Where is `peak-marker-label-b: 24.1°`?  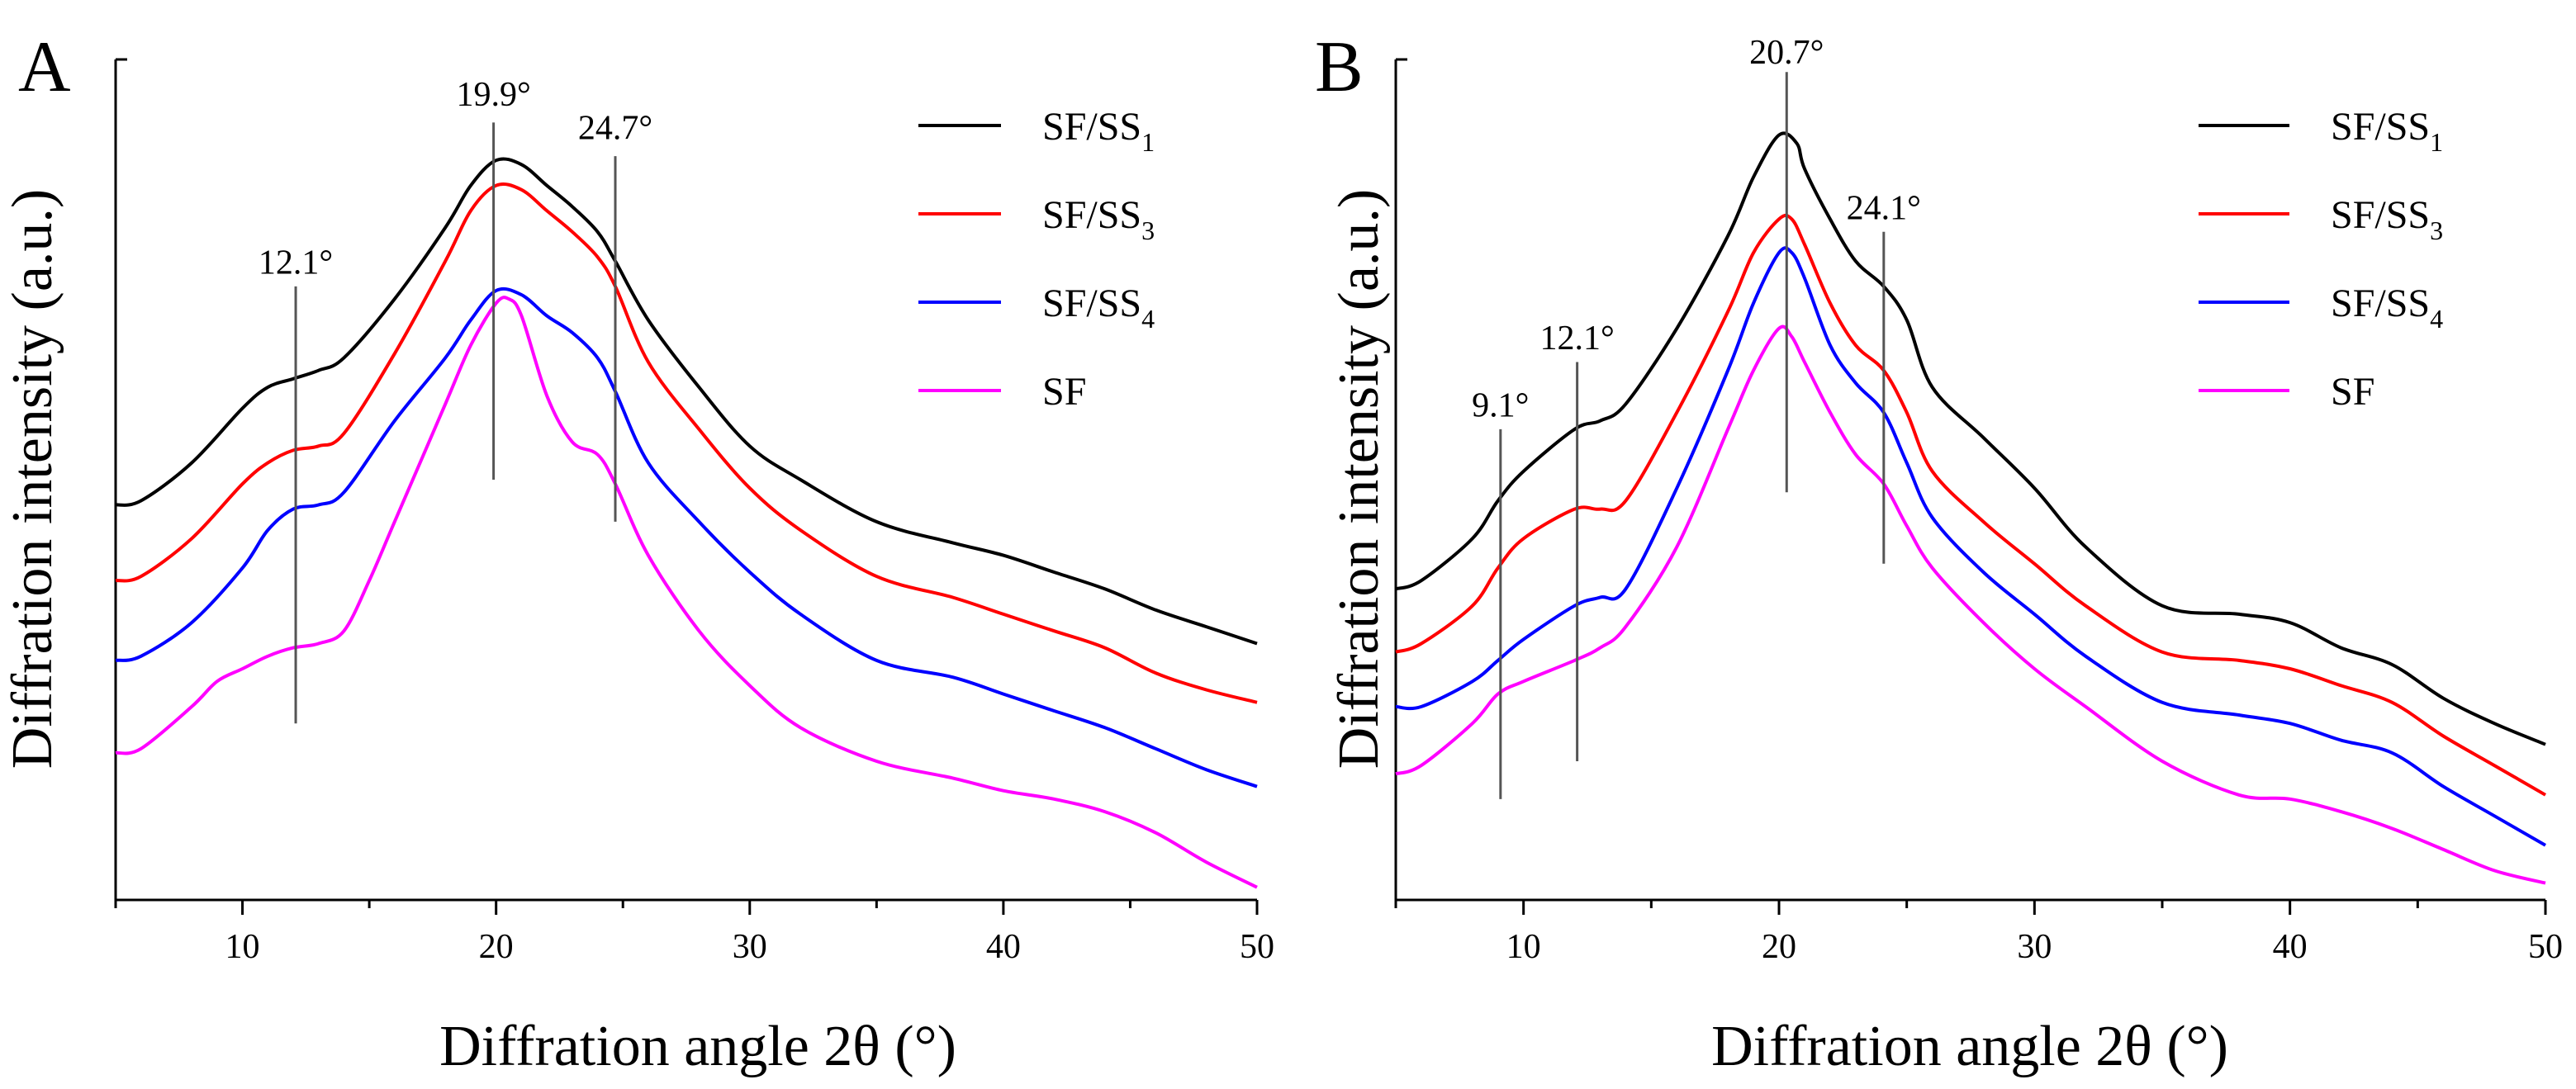
peak-marker-label-b: 24.1° is located at coordinates (1884, 208).